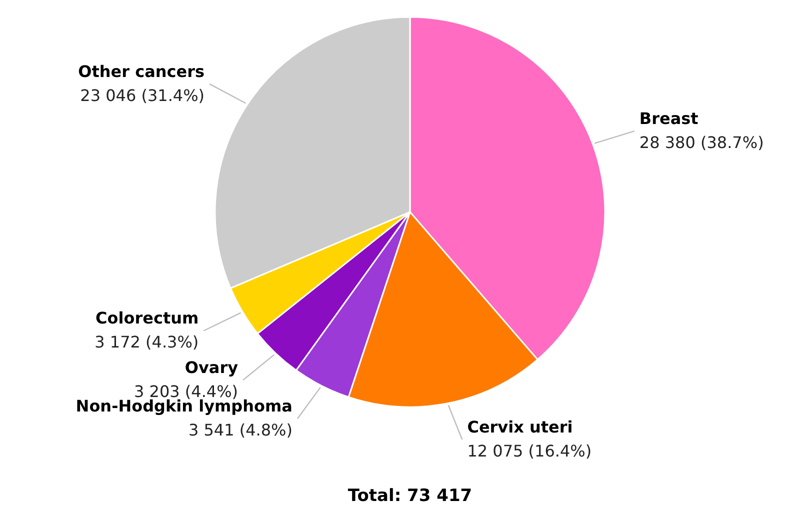  What do you see at coordinates (141, 71) in the screenshot?
I see `slice-label: Other cancers` at bounding box center [141, 71].